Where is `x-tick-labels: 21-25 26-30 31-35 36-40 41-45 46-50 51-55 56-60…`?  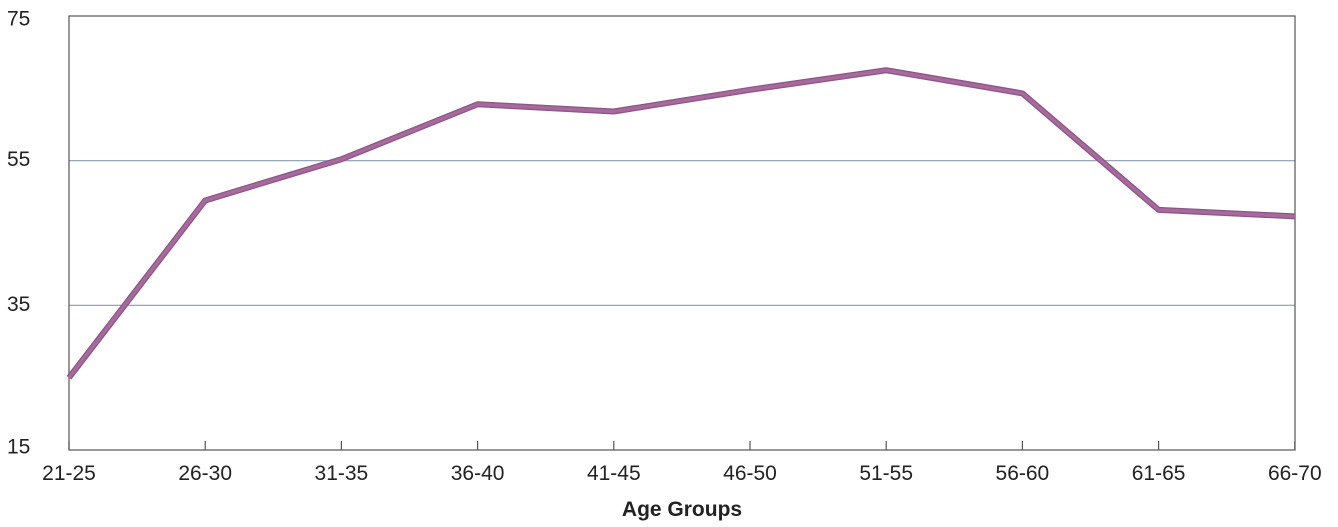
x-tick-labels: 21-25 26-30 31-35 36-40 41-45 46-50 51-55 56-60… is located at coordinates (682, 473).